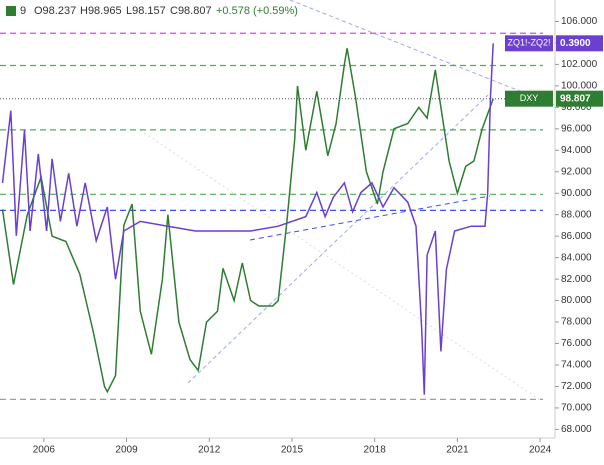 The image size is (604, 465). Describe the element at coordinates (579, 64) in the screenshot. I see `y-tick-label: 102.000` at that location.